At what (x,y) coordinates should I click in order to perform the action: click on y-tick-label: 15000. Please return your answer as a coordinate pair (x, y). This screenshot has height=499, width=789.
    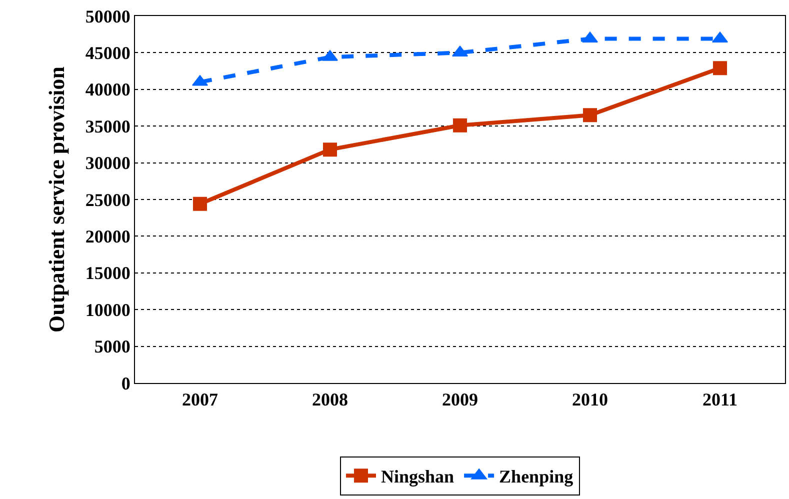
    Looking at the image, I should click on (107, 273).